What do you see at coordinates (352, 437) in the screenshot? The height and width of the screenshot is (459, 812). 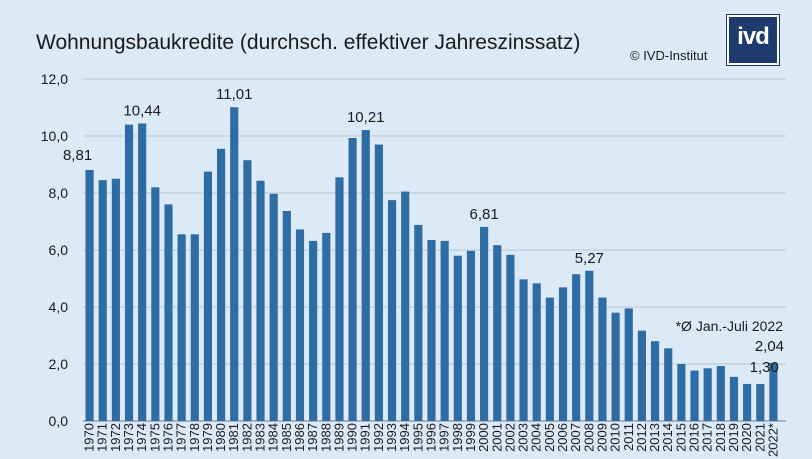 I see `x-tick-label: 1990` at bounding box center [352, 437].